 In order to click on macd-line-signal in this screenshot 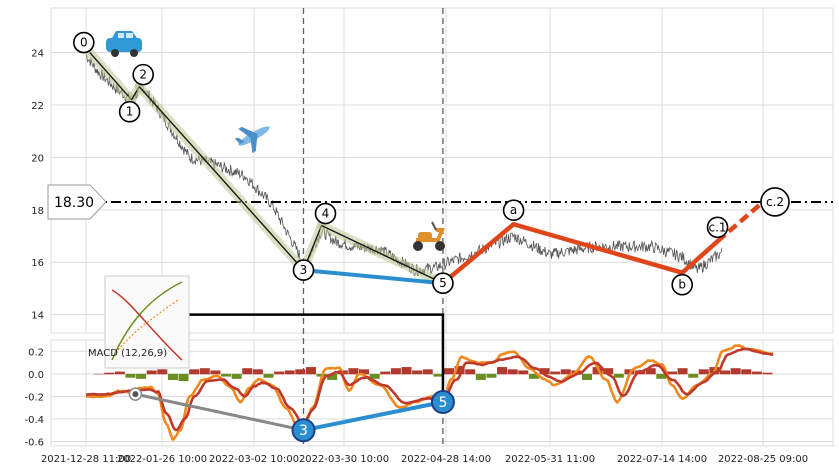, I will do `click(429, 389)`.